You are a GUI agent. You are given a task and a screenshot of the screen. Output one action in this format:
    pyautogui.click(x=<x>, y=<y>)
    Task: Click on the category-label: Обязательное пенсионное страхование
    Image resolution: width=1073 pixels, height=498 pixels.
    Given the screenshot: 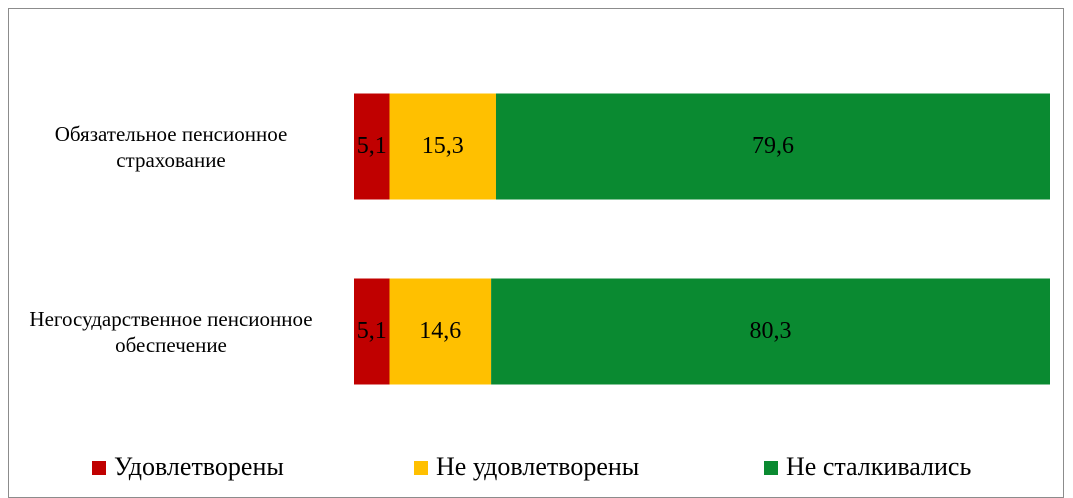 What is the action you would take?
    pyautogui.click(x=171, y=146)
    